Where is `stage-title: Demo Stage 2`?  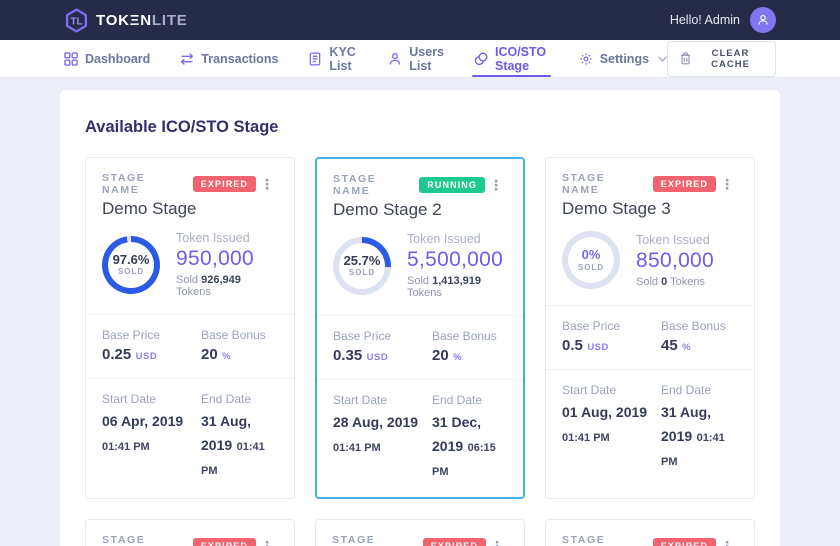 stage-title: Demo Stage 2 is located at coordinates (387, 209).